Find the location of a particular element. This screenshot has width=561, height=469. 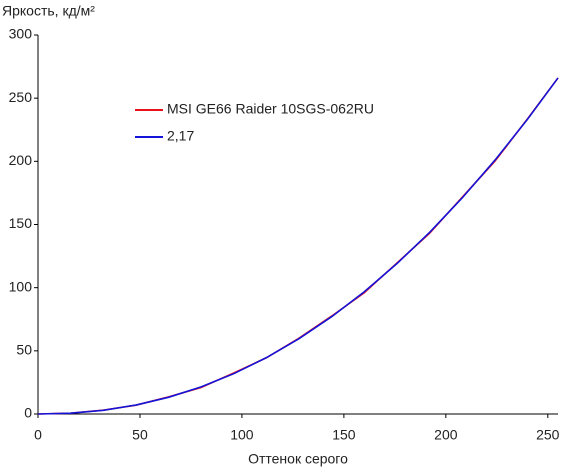

x-tick-label: 50 is located at coordinates (140, 435).